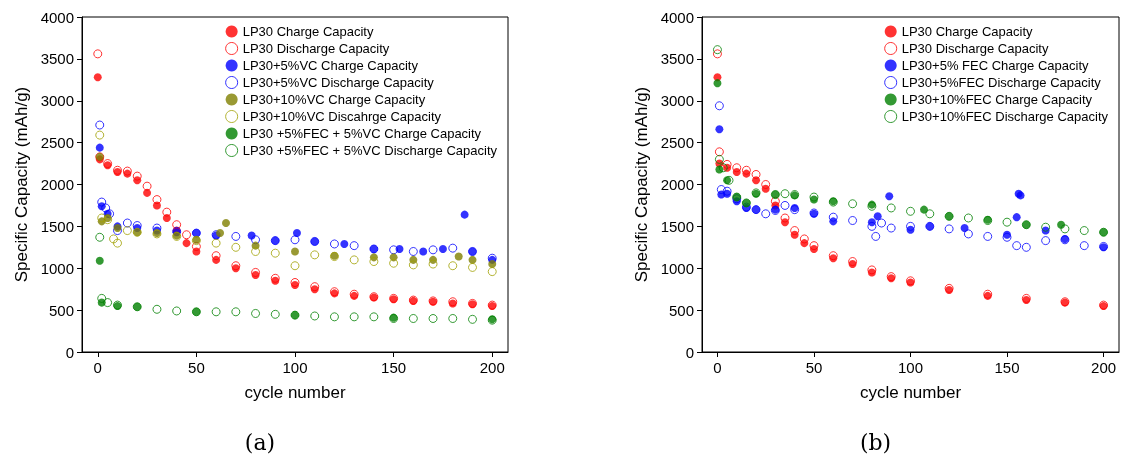 The image size is (1131, 463). Describe the element at coordinates (1001, 82) in the screenshot. I see `legend-label: LP30+5%FEC Discharge Capacity` at that location.